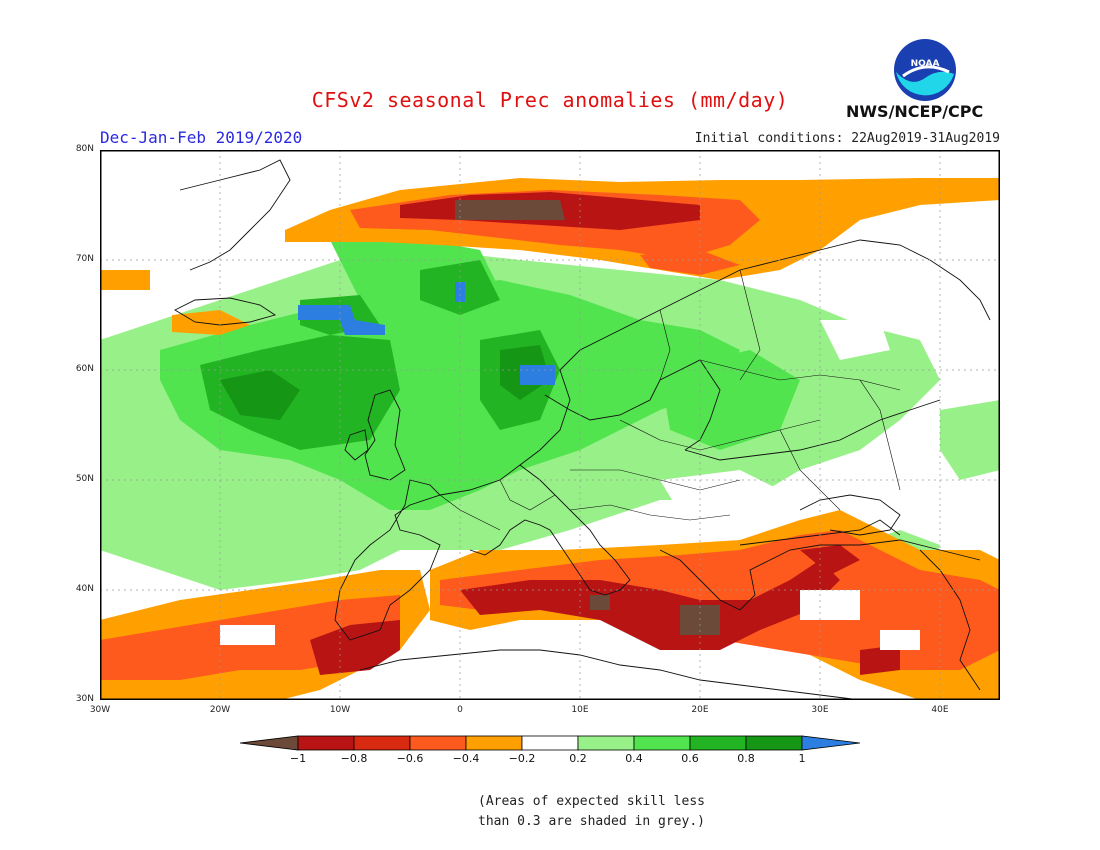 The height and width of the screenshot is (850, 1100). I want to click on longitude-label: 20E, so click(700, 710).